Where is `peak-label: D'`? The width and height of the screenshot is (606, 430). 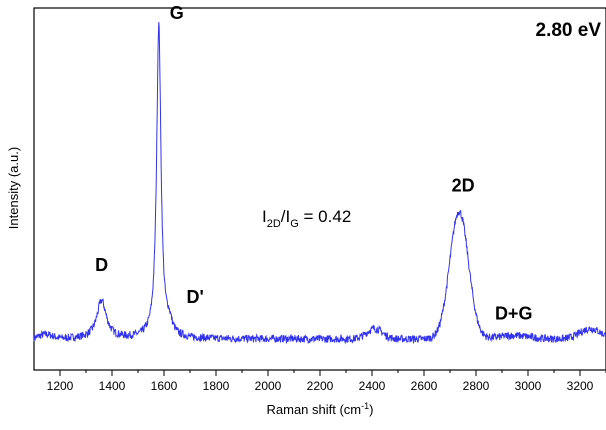 peak-label: D' is located at coordinates (195, 297).